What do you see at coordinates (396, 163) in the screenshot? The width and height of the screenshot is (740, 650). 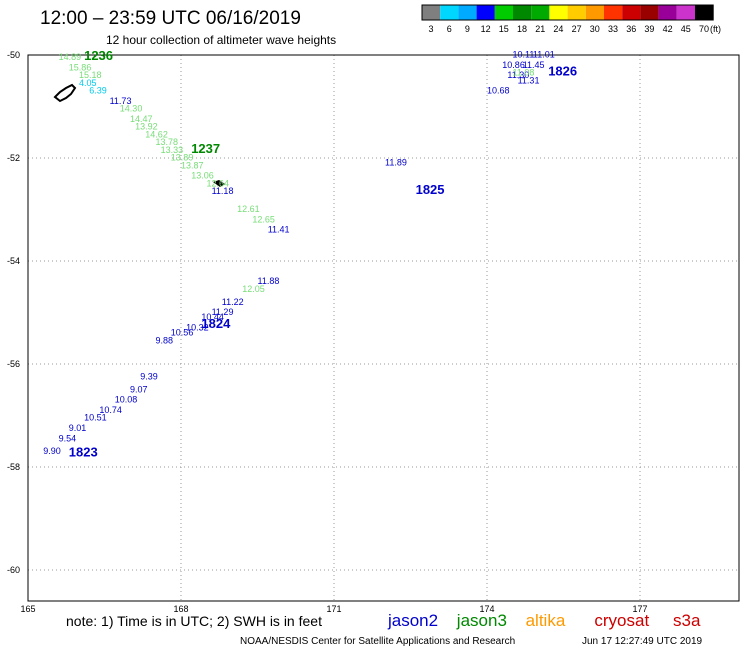 I see `wave-height-point: 11.89` at bounding box center [396, 163].